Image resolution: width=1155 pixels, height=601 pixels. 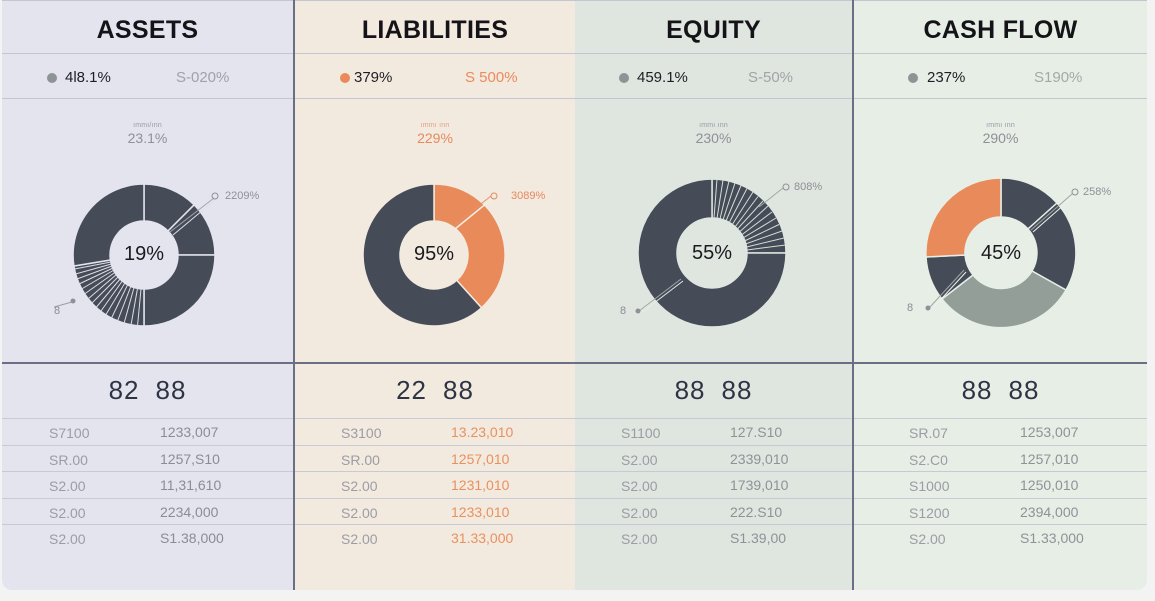 What do you see at coordinates (147, 458) in the screenshot?
I see `table-row: SR.00 1257,S10` at bounding box center [147, 458].